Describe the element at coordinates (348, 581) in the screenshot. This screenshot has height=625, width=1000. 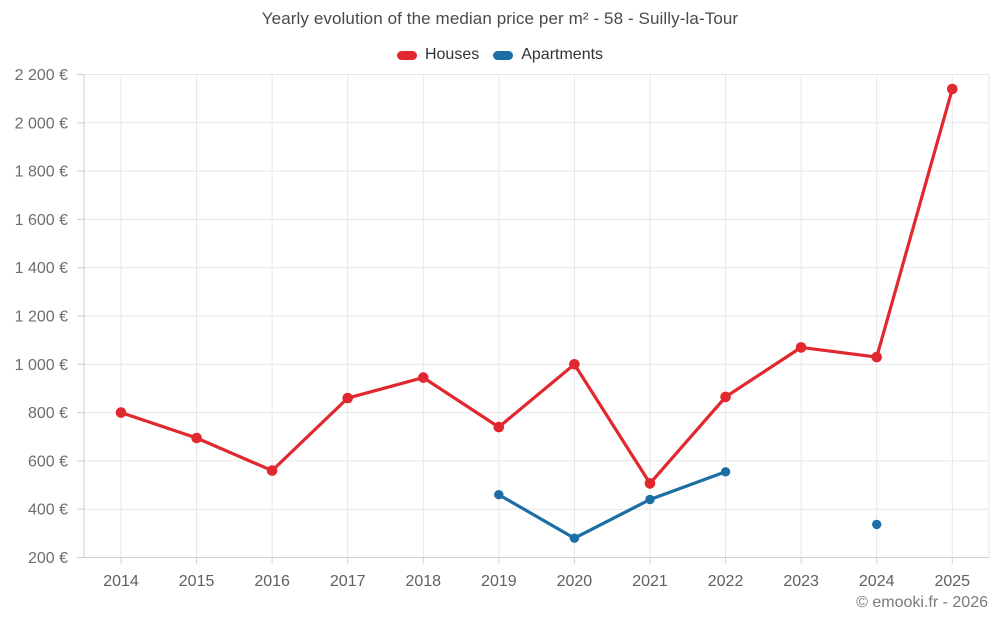
I see `svg-text: 2017` at that location.